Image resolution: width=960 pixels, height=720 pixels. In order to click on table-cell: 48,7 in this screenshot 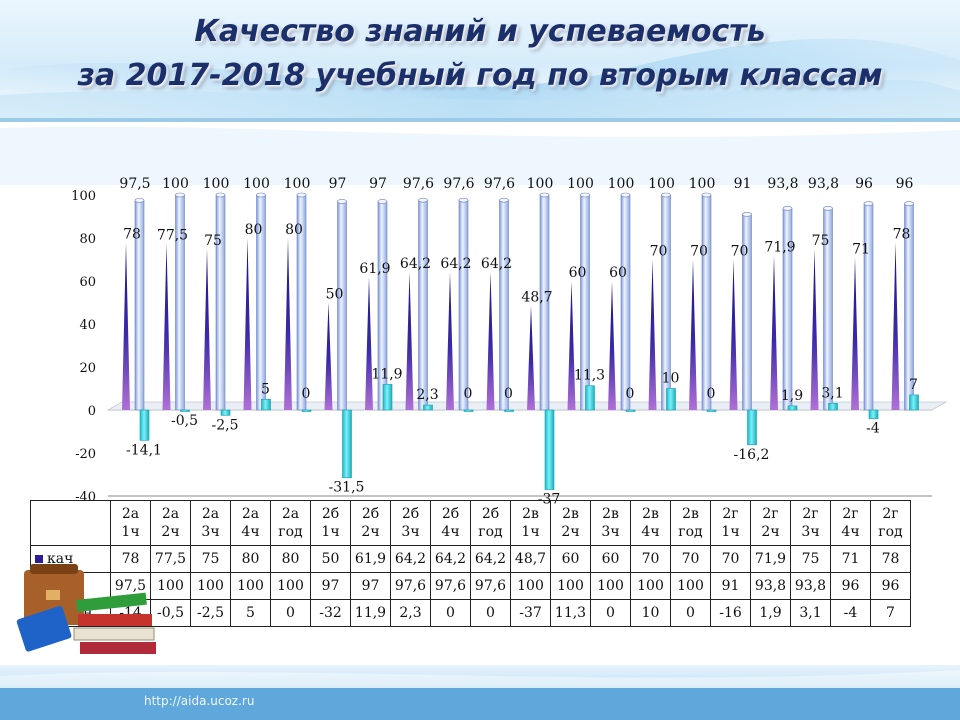, I will do `click(530, 559)`.